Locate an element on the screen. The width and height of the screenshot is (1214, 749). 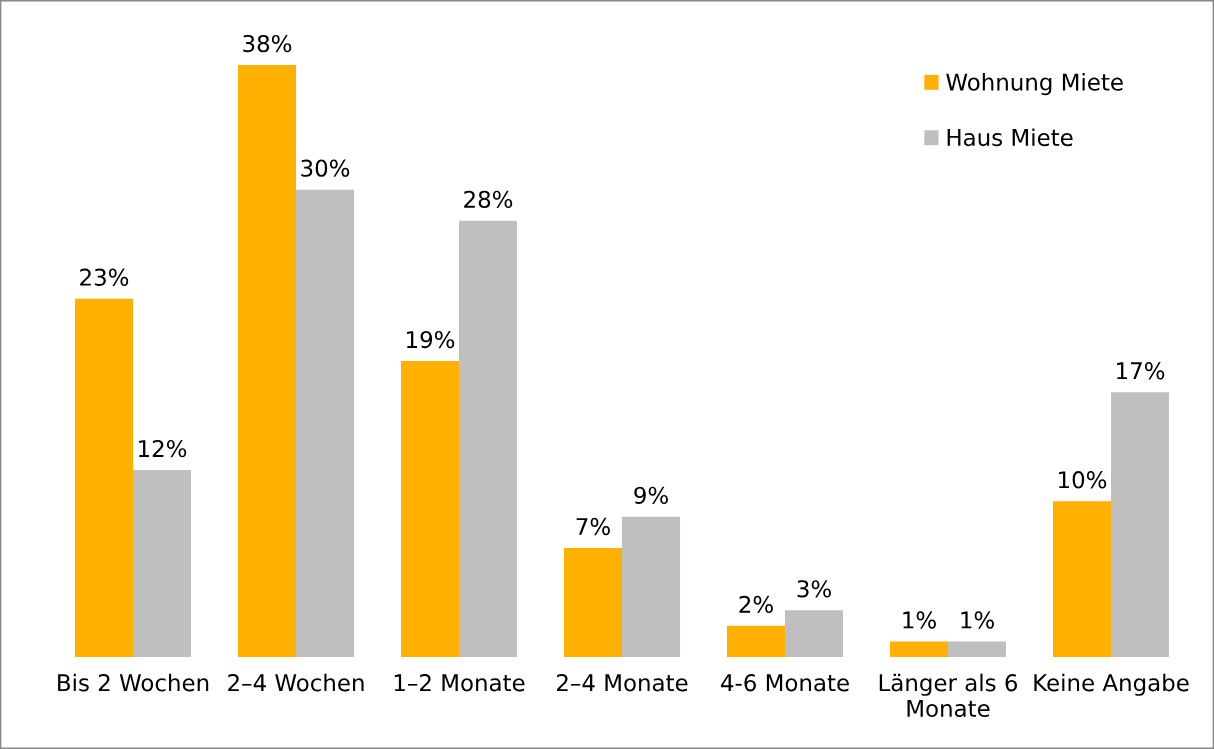
data-label: 28% is located at coordinates (488, 199).